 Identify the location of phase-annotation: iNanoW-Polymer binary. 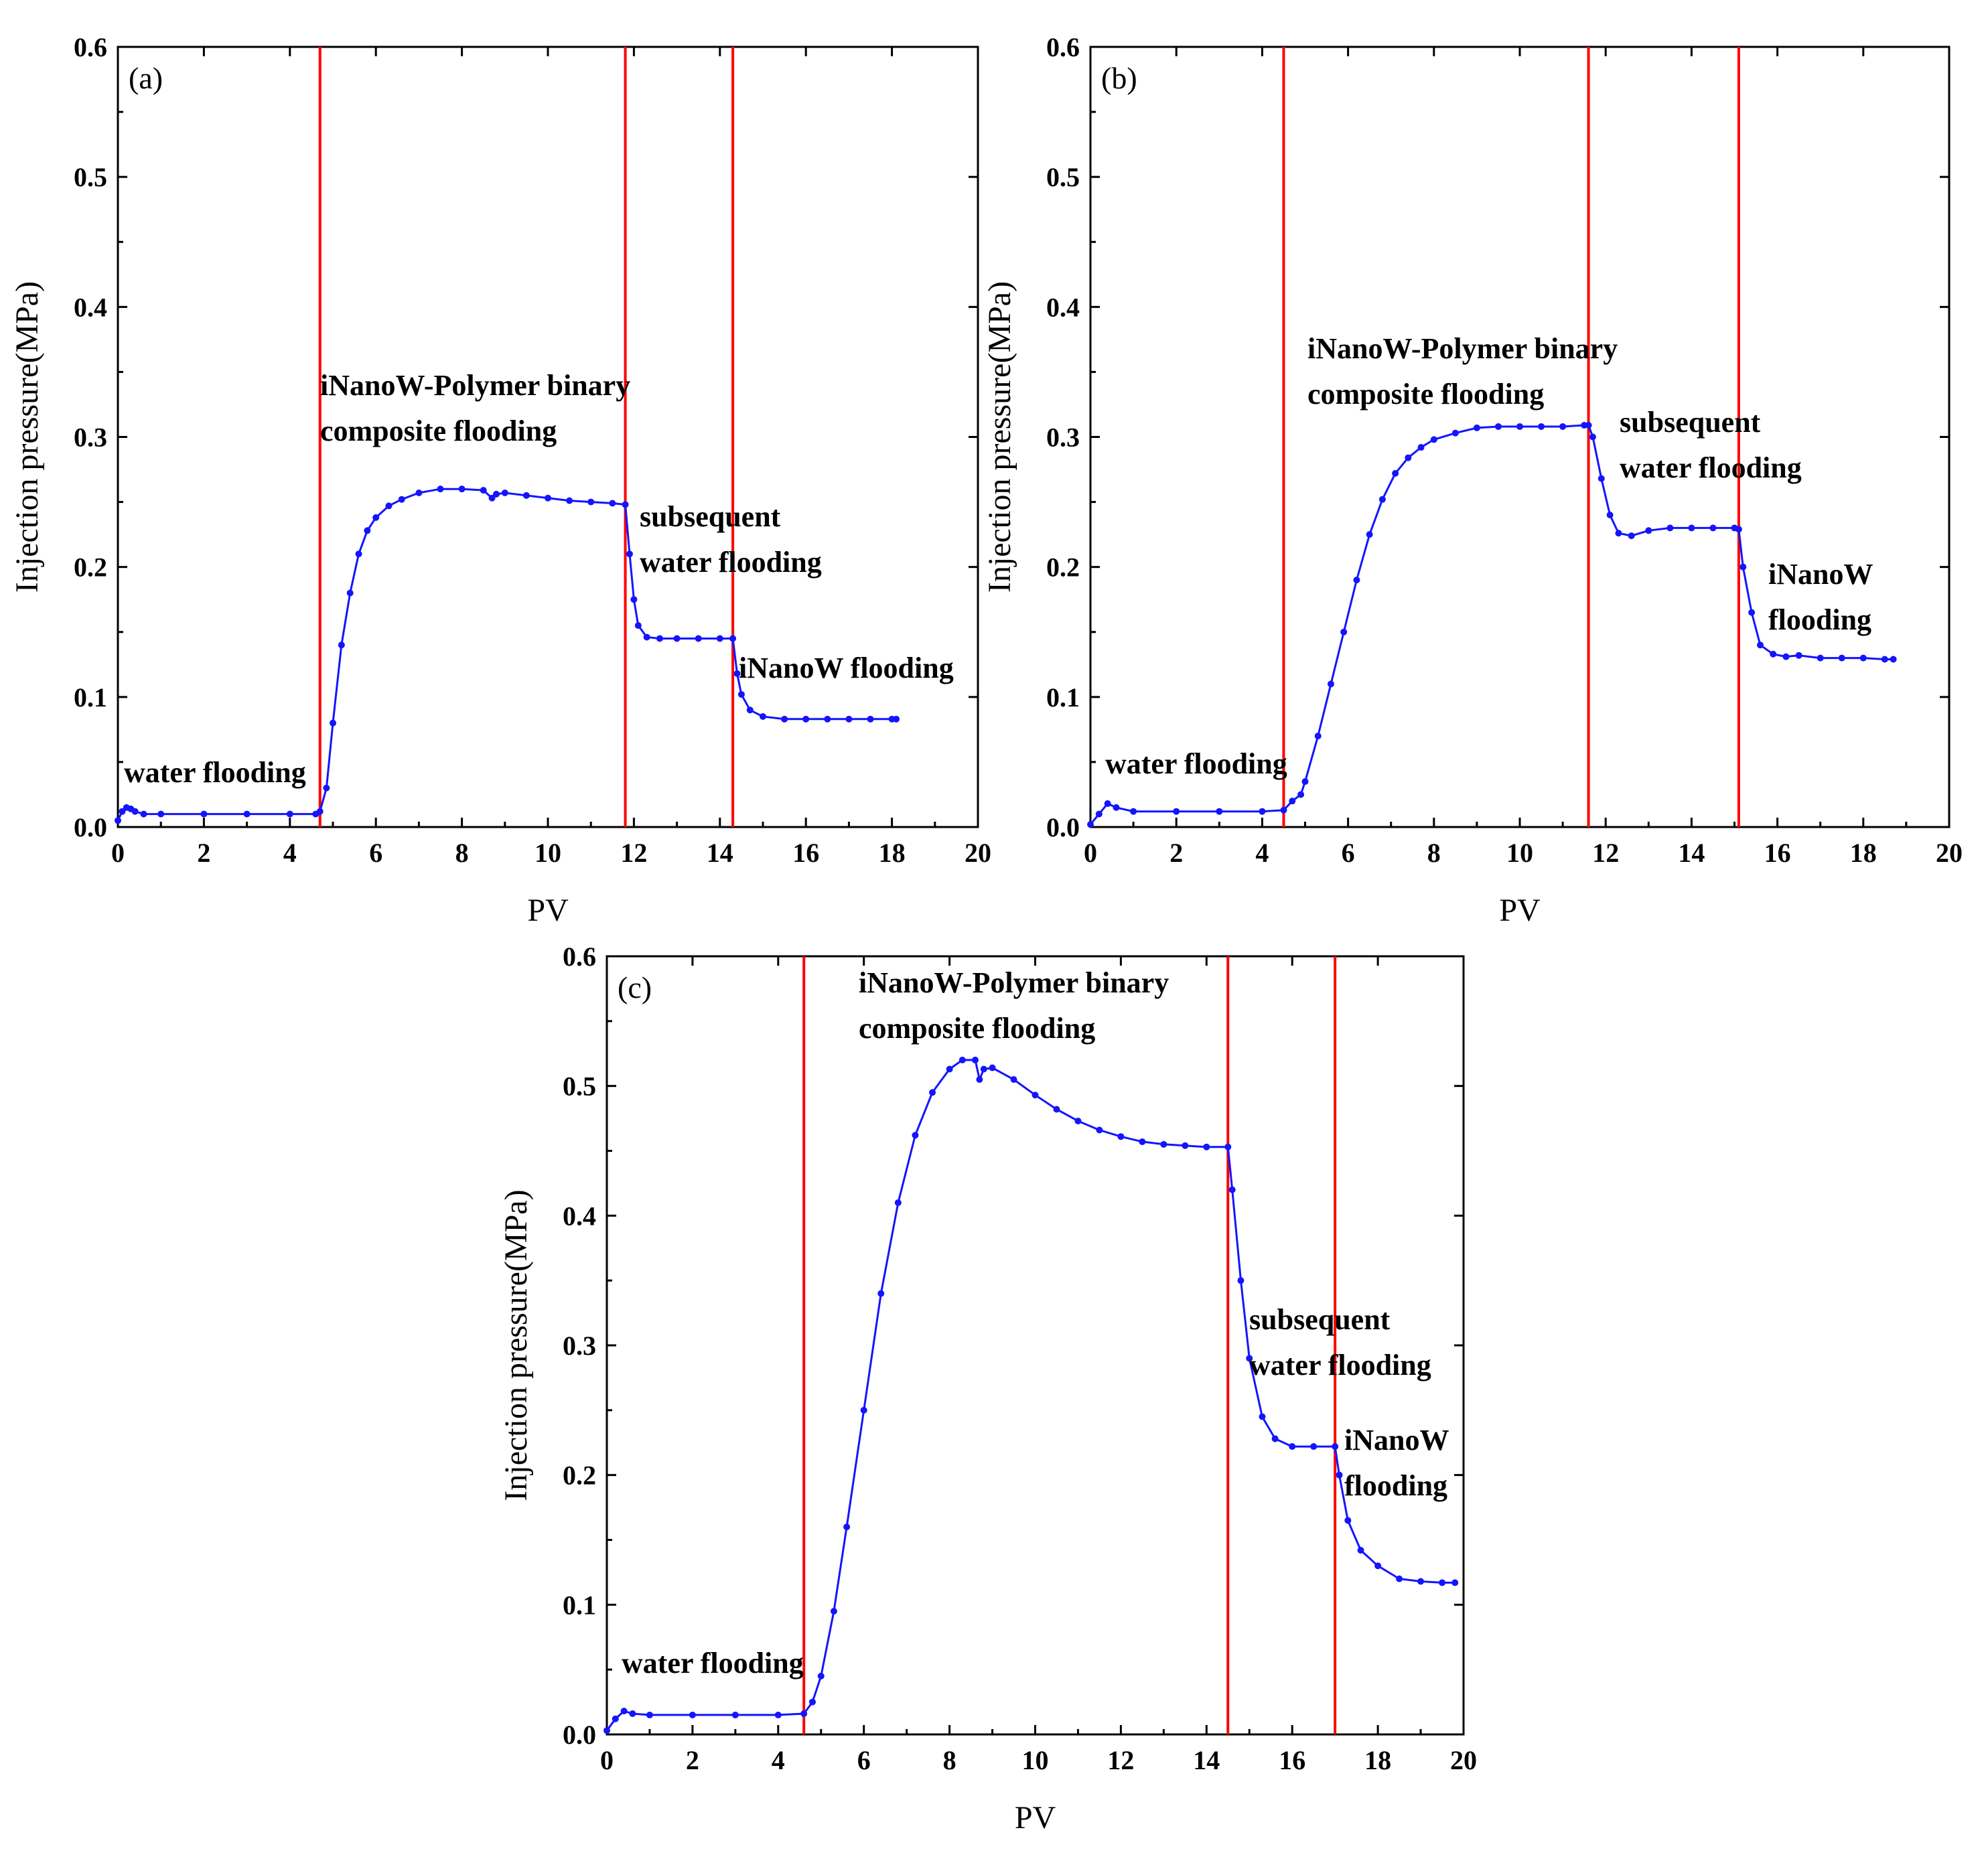
(475, 385).